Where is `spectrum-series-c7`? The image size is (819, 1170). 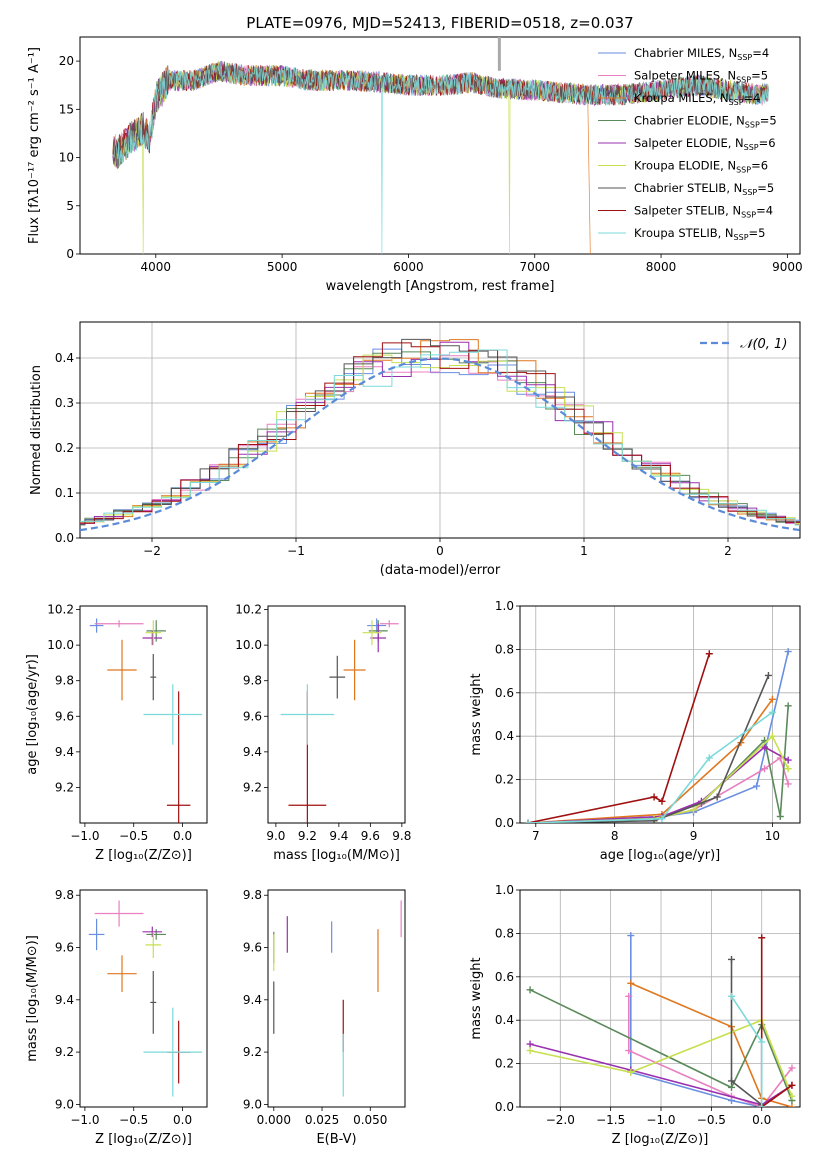 spectrum-series-c7 is located at coordinates (440, 115).